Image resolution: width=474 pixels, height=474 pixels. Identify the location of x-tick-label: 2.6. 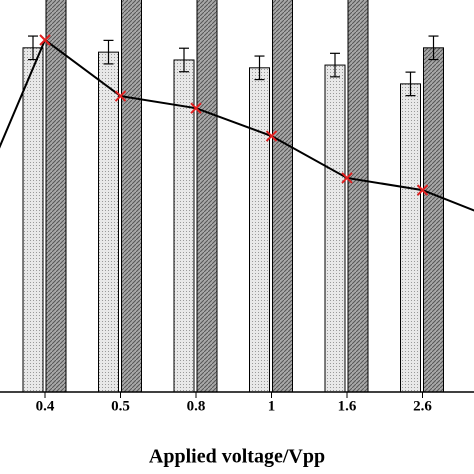
(422, 406).